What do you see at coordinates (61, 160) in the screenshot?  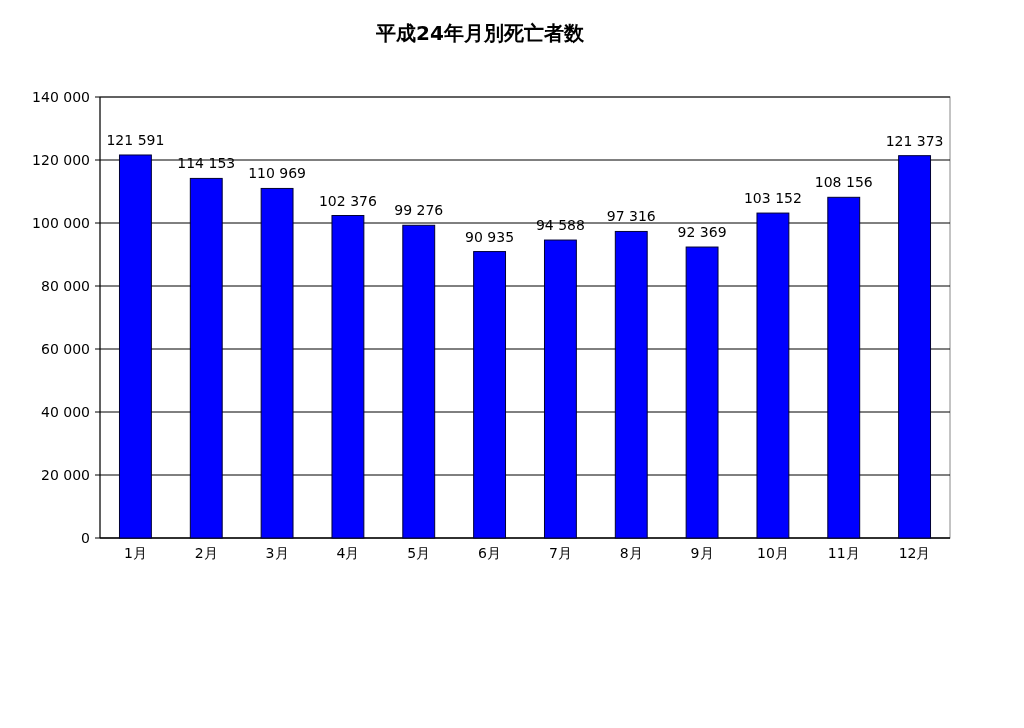 I see `y-tick-label: 120 000` at bounding box center [61, 160].